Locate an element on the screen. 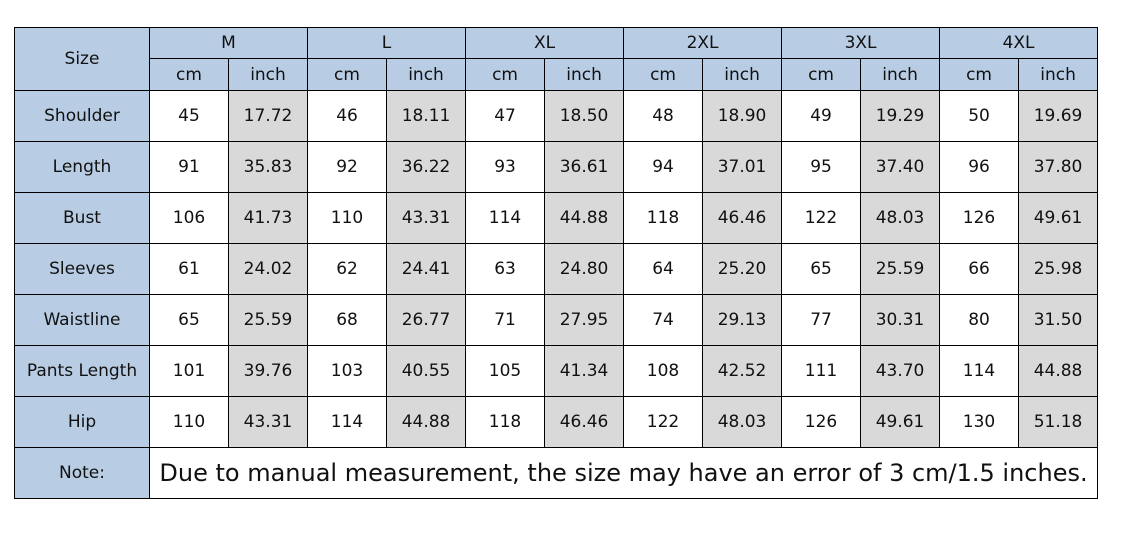 Image resolution: width=1142 pixels, height=538 pixels. cell: 80 is located at coordinates (979, 320).